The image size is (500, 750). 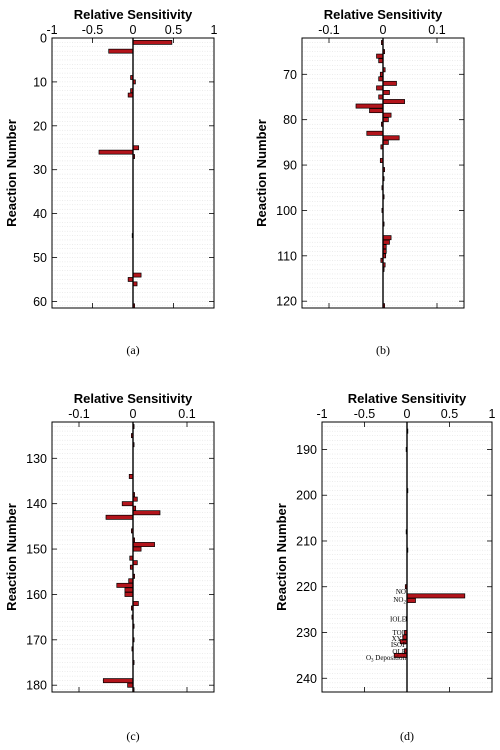 I want to click on y-tick-label: 30, so click(x=40, y=170).